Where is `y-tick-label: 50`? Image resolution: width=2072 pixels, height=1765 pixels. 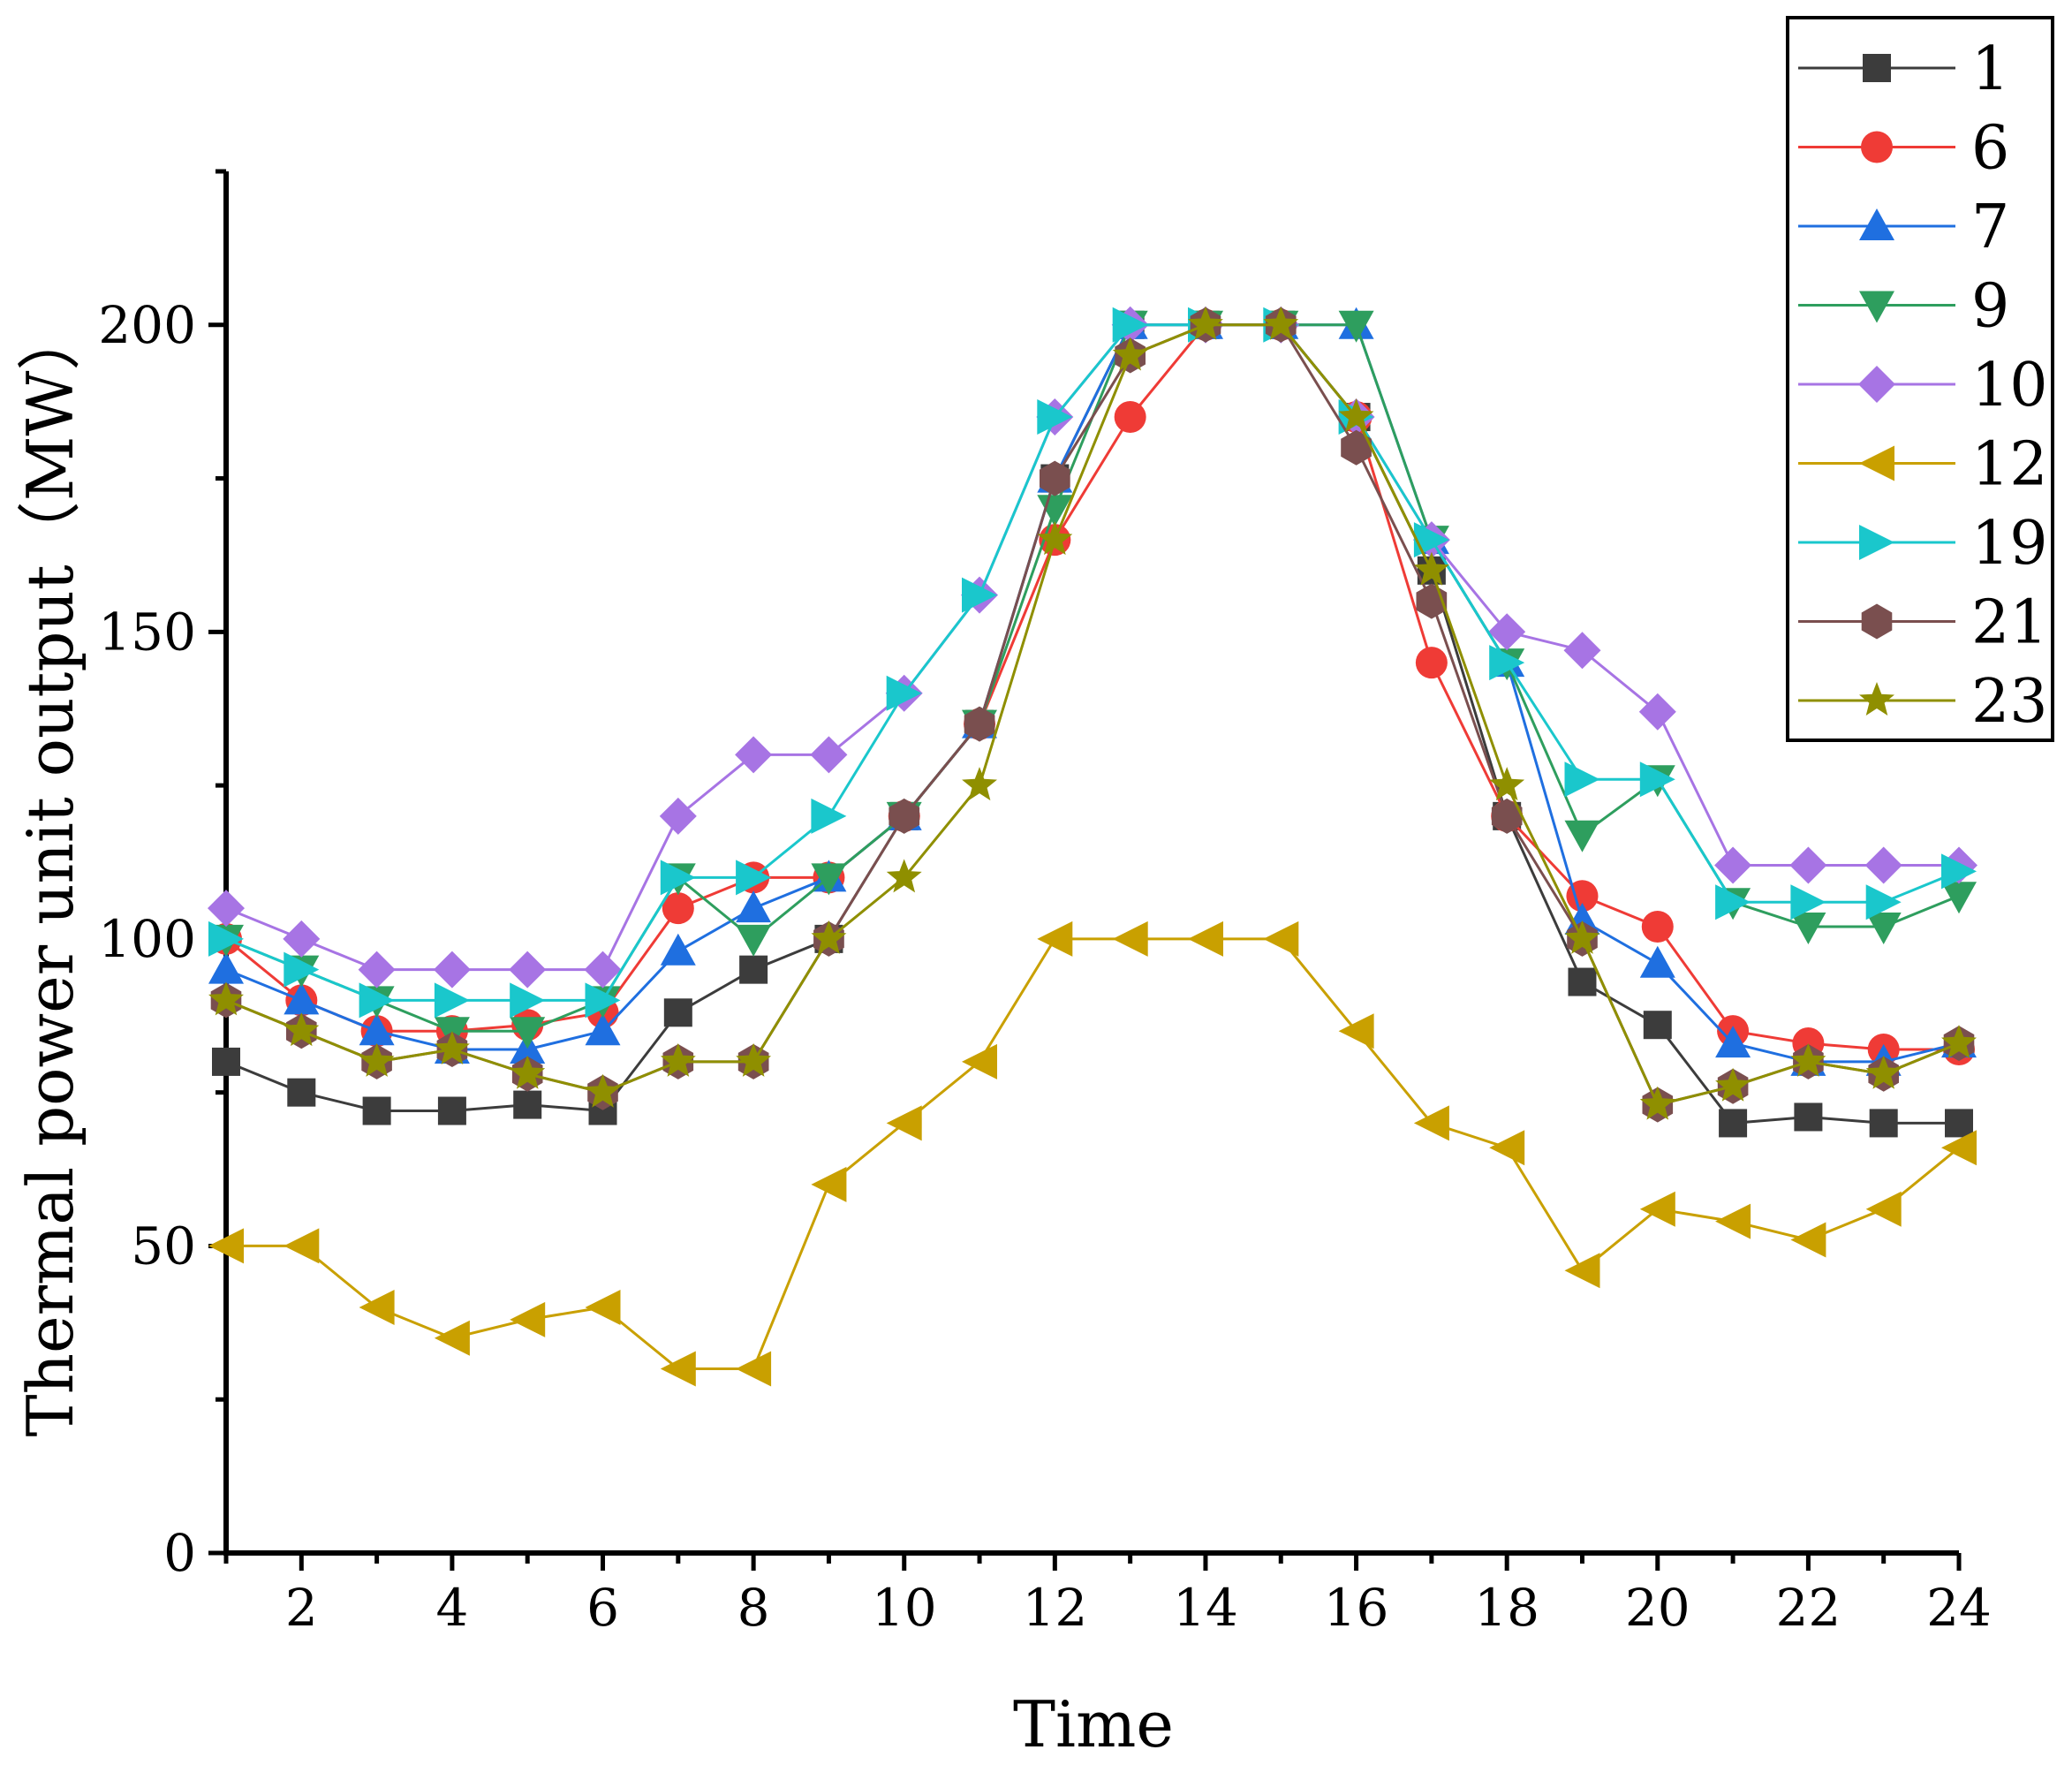 y-tick-label: 50 is located at coordinates (163, 1246).